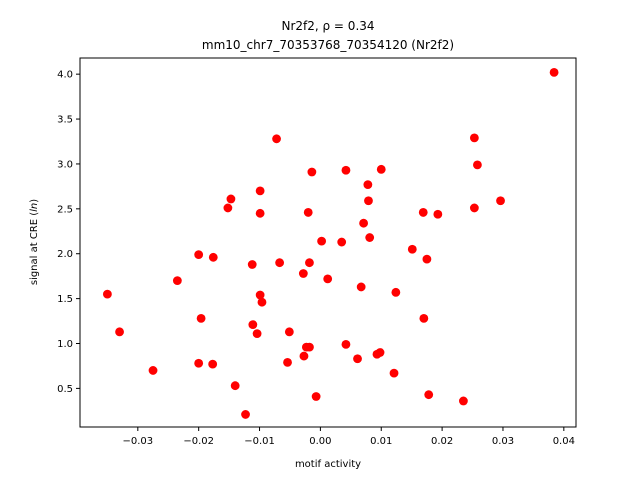  Describe the element at coordinates (328, 464) in the screenshot. I see `x-axis-label: motif activity` at that location.